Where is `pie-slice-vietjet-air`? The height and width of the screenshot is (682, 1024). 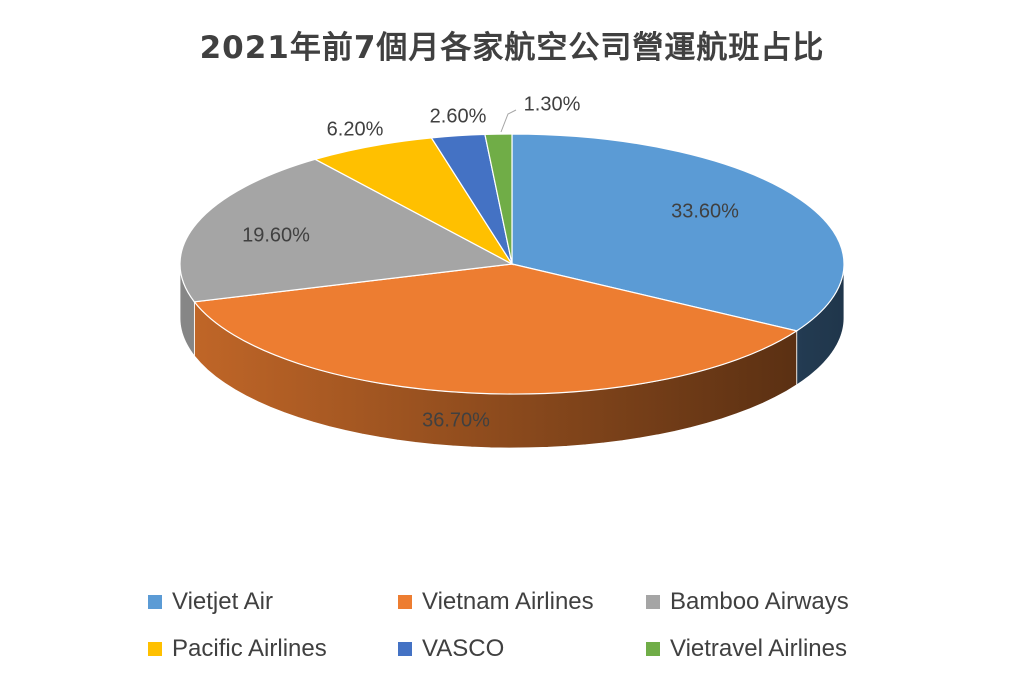 pie-slice-vietjet-air is located at coordinates (678, 232).